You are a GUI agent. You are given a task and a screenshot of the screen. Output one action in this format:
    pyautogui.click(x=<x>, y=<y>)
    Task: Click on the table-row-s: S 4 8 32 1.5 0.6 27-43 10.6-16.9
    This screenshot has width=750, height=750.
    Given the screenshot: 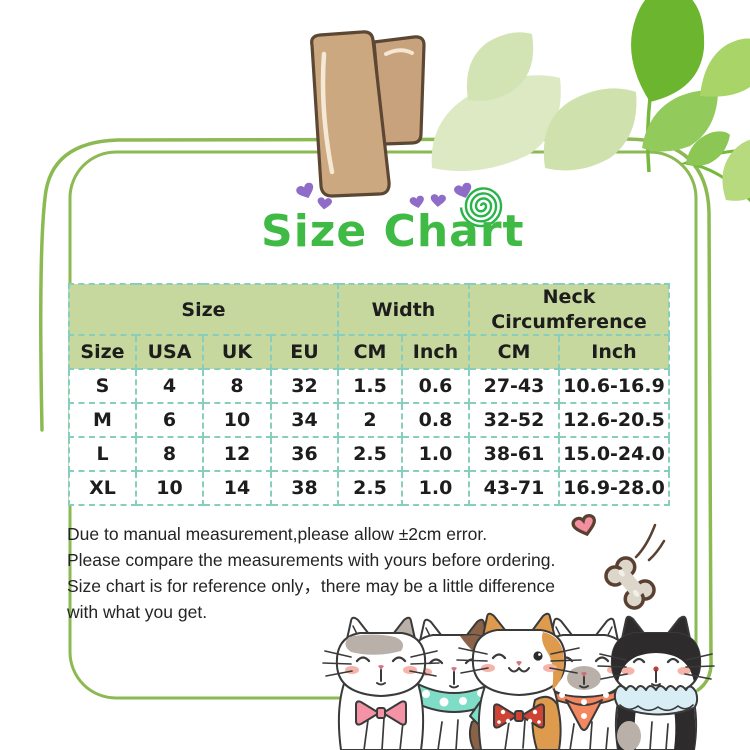 What is the action you would take?
    pyautogui.click(x=369, y=386)
    